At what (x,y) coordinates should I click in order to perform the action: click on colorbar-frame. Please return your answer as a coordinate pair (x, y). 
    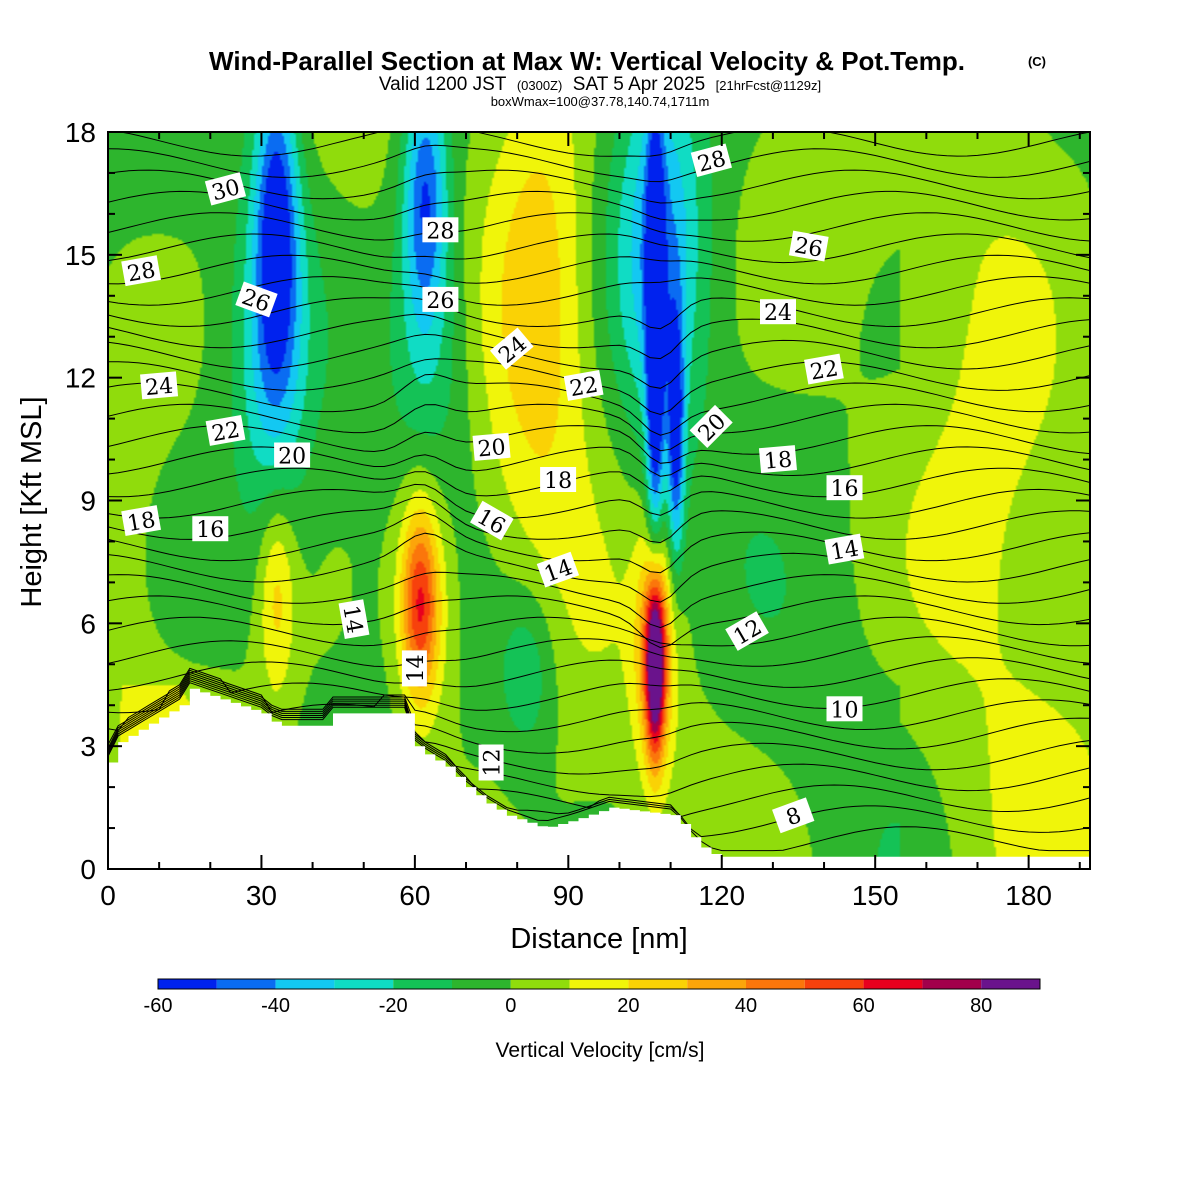
    Looking at the image, I should click on (599, 984).